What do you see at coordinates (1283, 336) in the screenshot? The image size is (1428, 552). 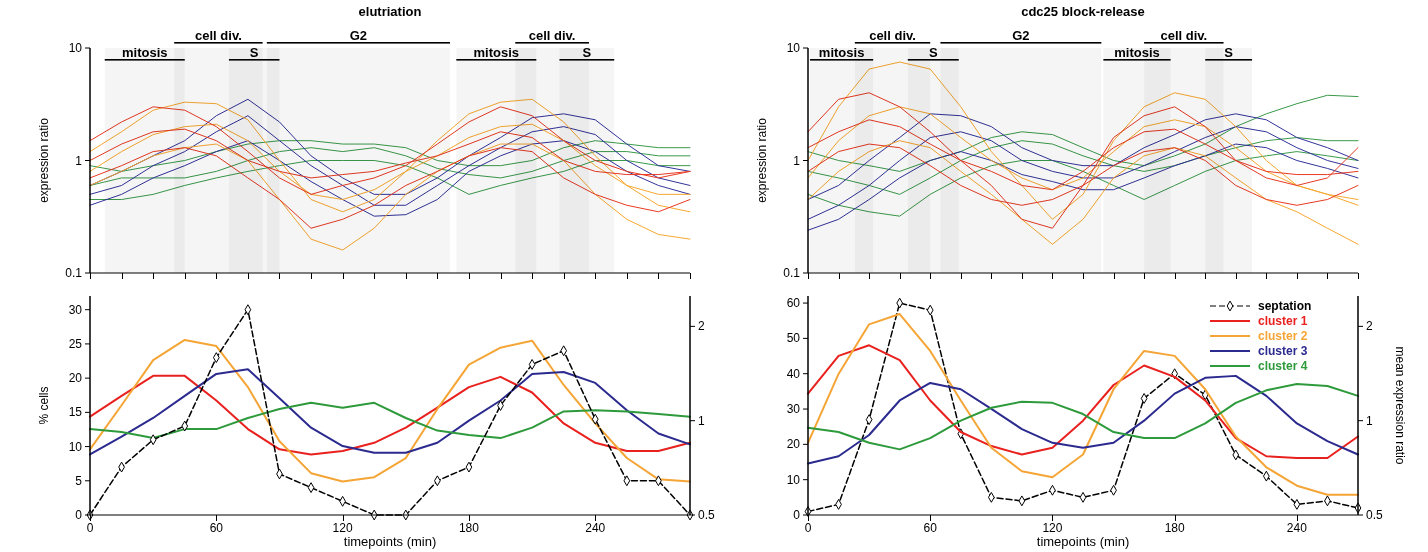 I see `legend-label: cluster 2` at bounding box center [1283, 336].